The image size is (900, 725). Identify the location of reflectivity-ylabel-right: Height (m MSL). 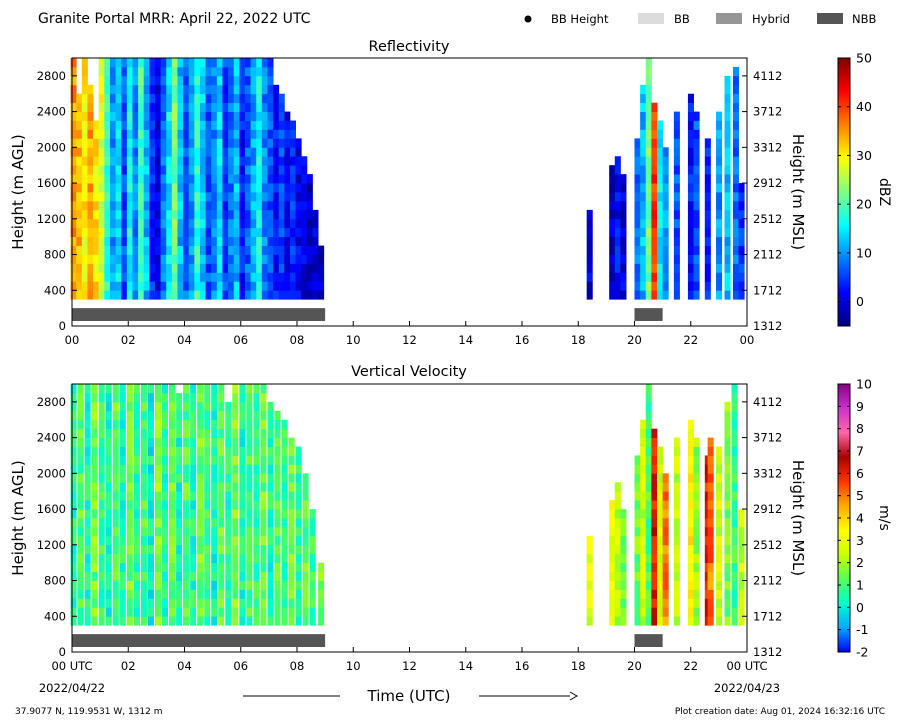
(798, 192).